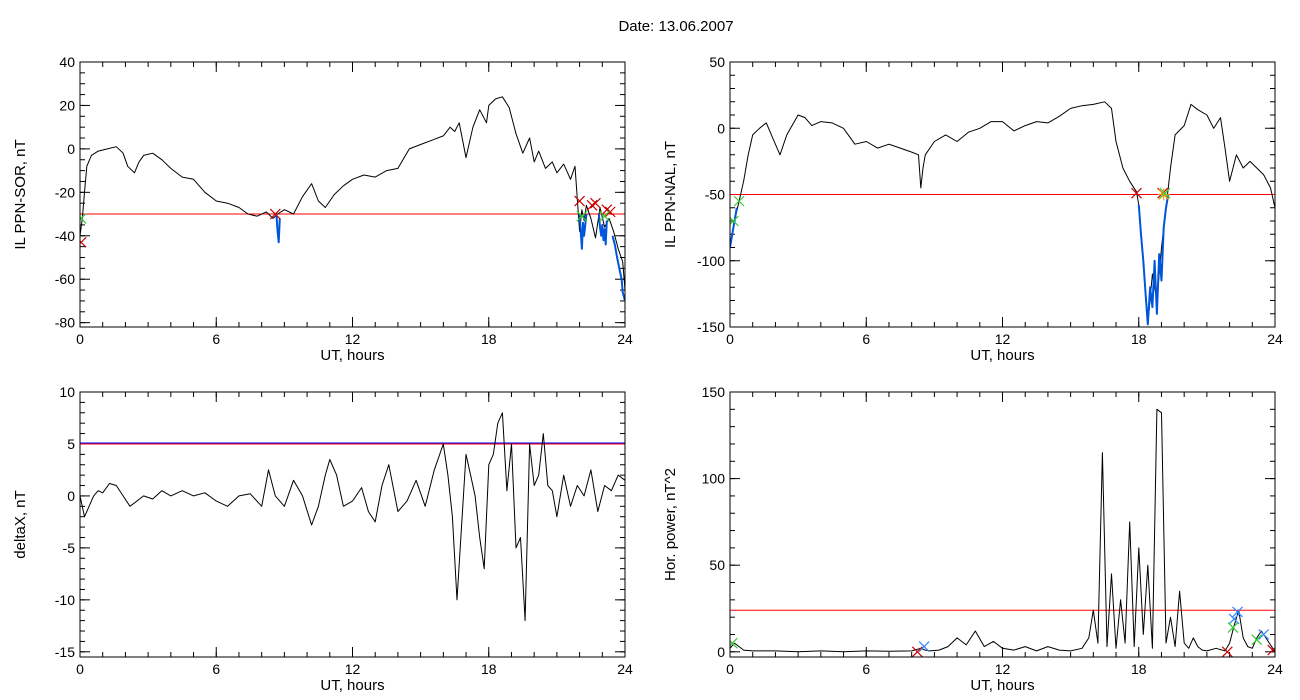 This screenshot has height=700, width=1300. I want to click on y-tick-label: 20, so click(67, 105).